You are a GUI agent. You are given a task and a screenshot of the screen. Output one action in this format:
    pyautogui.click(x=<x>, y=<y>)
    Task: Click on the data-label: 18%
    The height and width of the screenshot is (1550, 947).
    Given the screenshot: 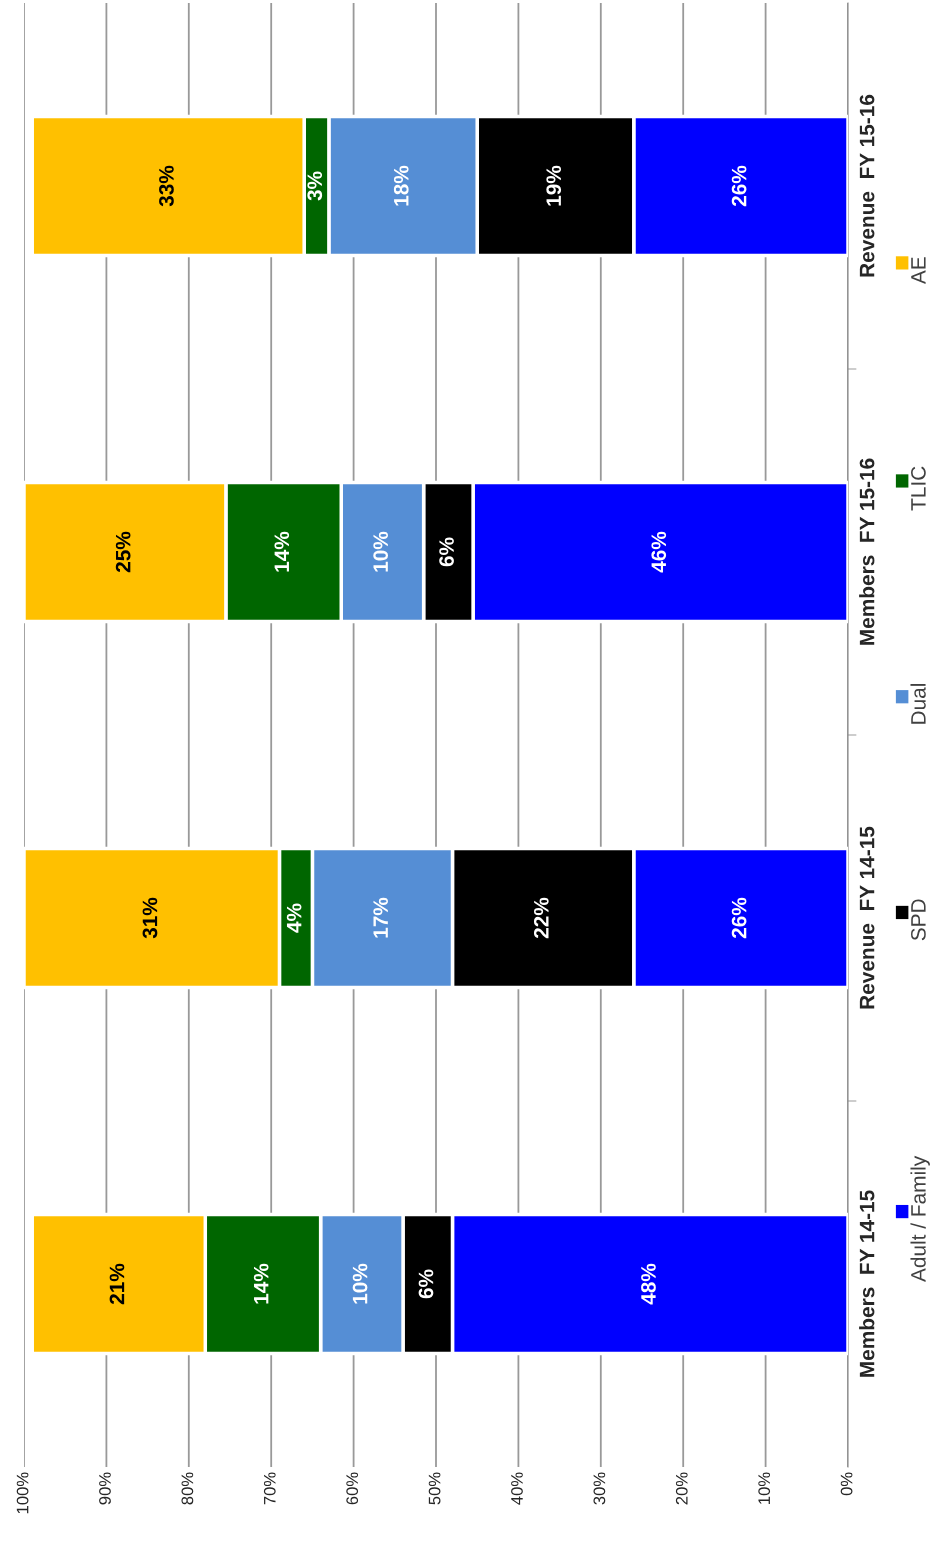 What is the action you would take?
    pyautogui.click(x=401, y=185)
    